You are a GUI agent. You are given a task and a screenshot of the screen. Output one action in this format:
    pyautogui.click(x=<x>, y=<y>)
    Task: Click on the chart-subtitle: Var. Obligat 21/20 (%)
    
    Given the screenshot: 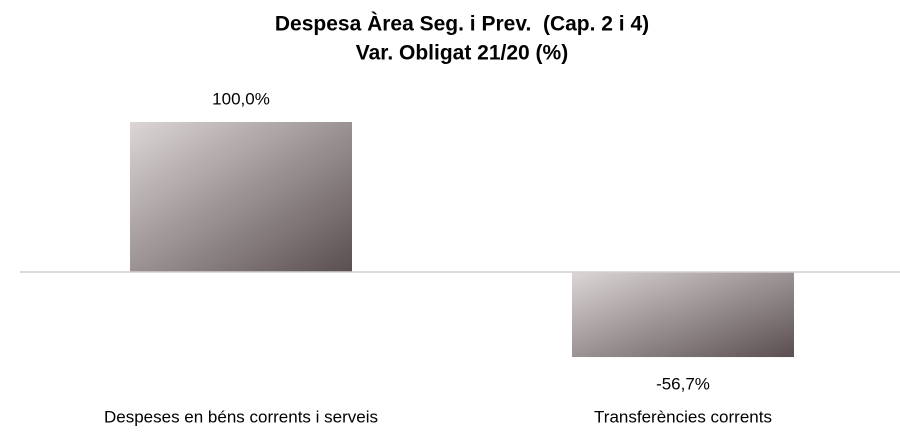 What is the action you would take?
    pyautogui.click(x=462, y=53)
    